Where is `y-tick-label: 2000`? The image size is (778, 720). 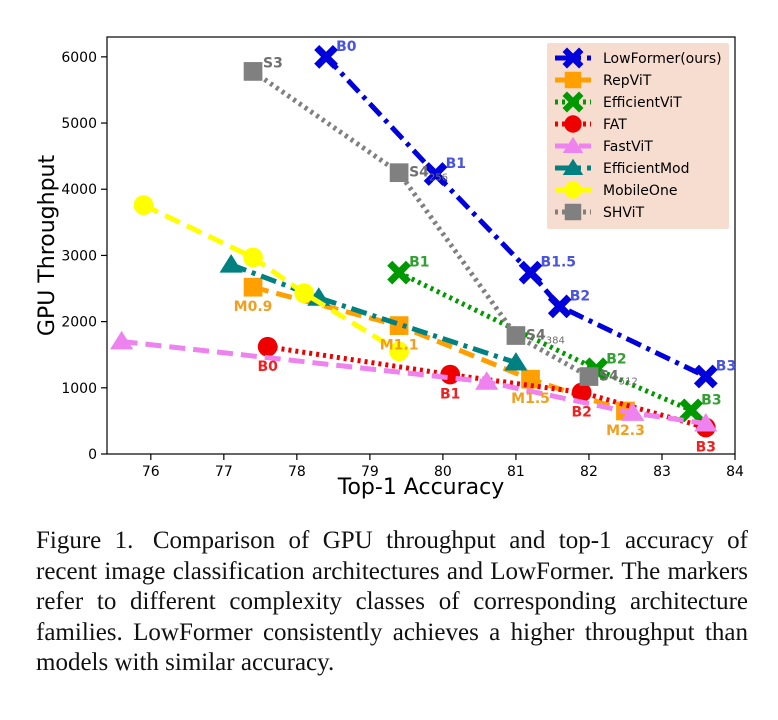
y-tick-label: 2000 is located at coordinates (79, 323).